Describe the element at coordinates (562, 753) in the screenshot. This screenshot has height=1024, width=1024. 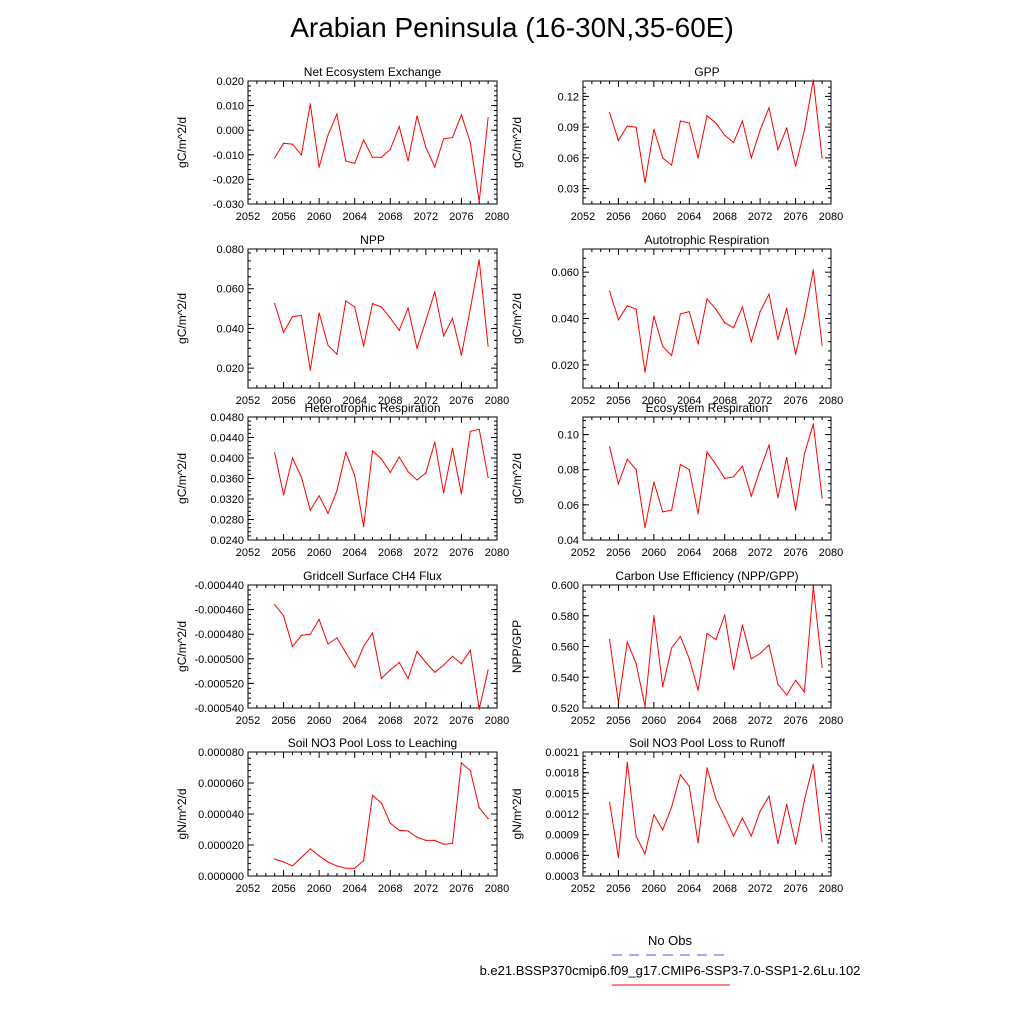
I see `y-tick-label: 0.0021` at that location.